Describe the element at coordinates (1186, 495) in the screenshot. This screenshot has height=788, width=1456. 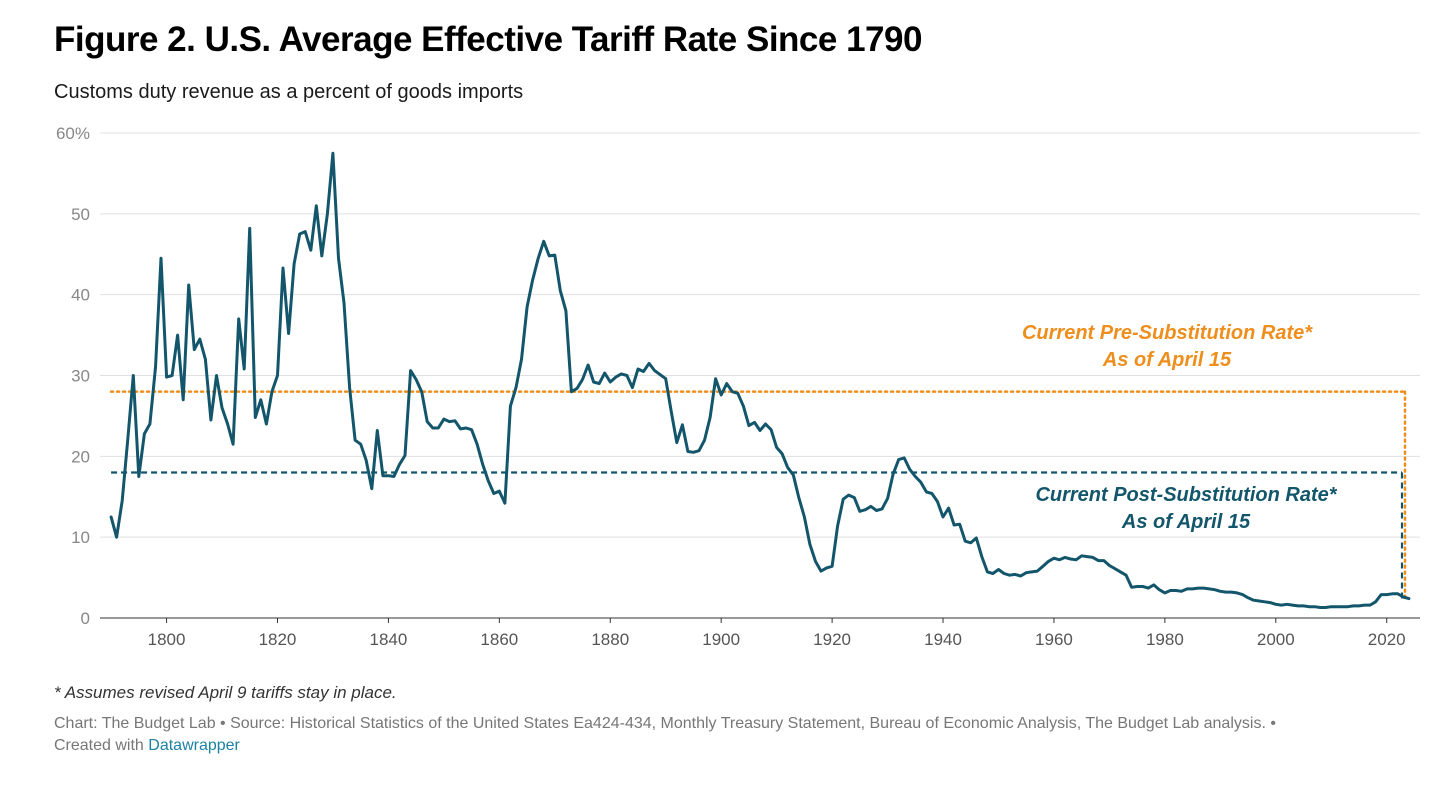
I see `post-substitution-label-title: Current Post-Substitution Rate*` at that location.